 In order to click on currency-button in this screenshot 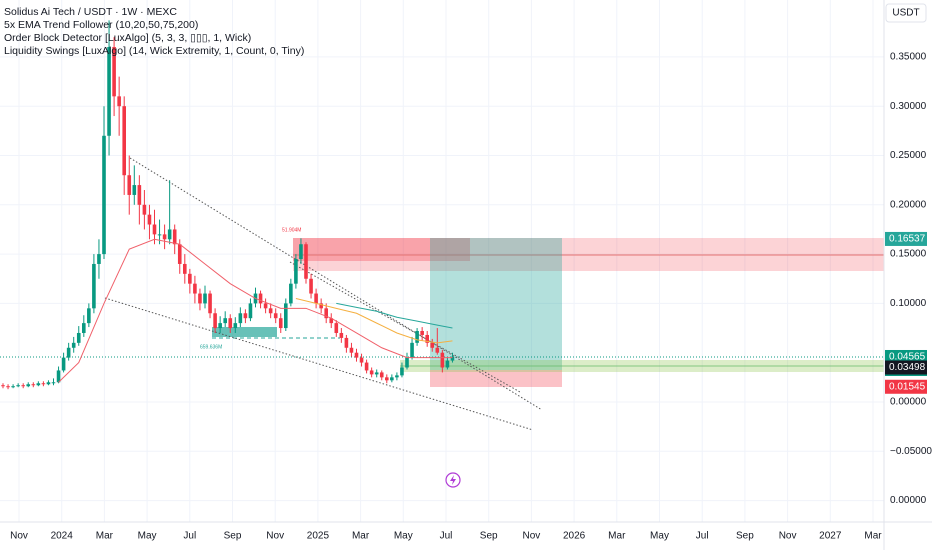, I will do `click(906, 13)`.